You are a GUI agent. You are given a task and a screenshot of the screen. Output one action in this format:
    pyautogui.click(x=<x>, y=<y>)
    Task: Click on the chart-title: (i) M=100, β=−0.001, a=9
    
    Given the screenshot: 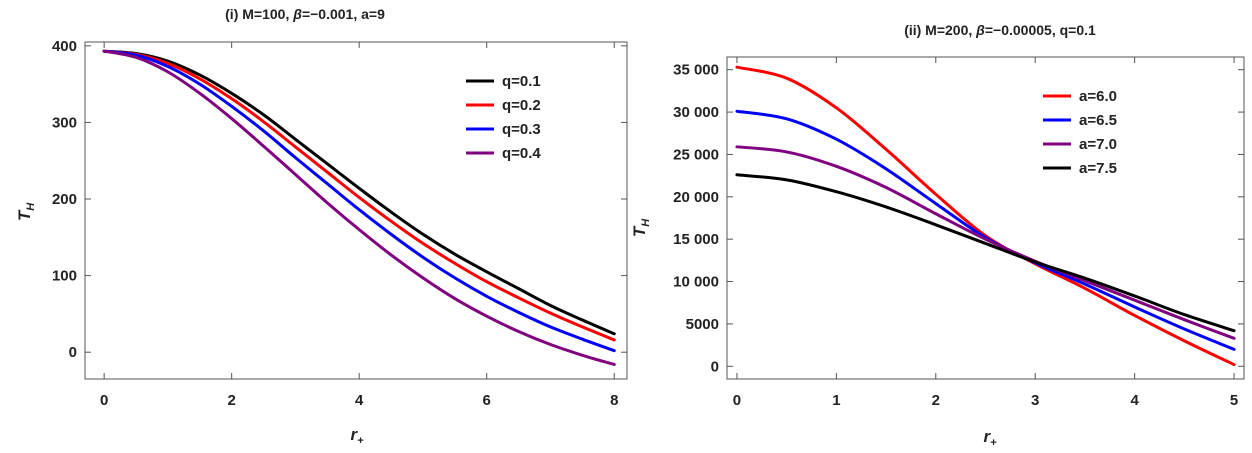 What is the action you would take?
    pyautogui.click(x=305, y=14)
    